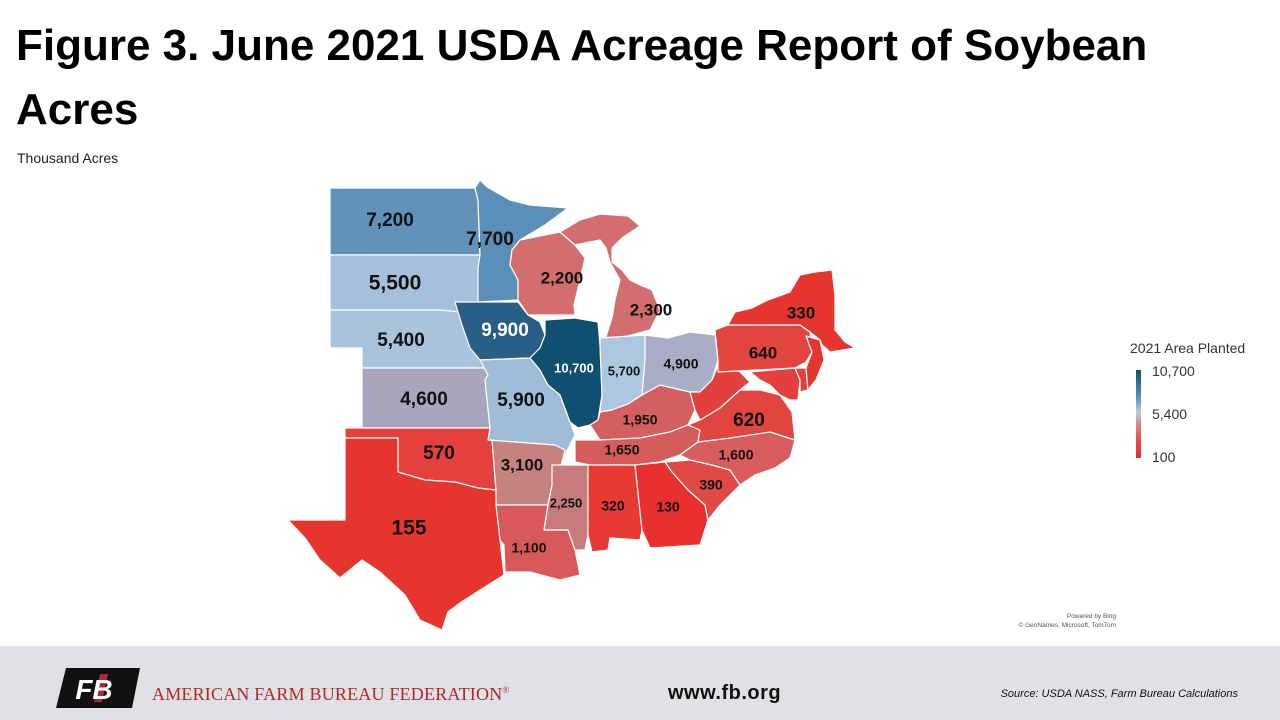  Describe the element at coordinates (735, 455) in the screenshot. I see `label-NC: 1,600` at that location.